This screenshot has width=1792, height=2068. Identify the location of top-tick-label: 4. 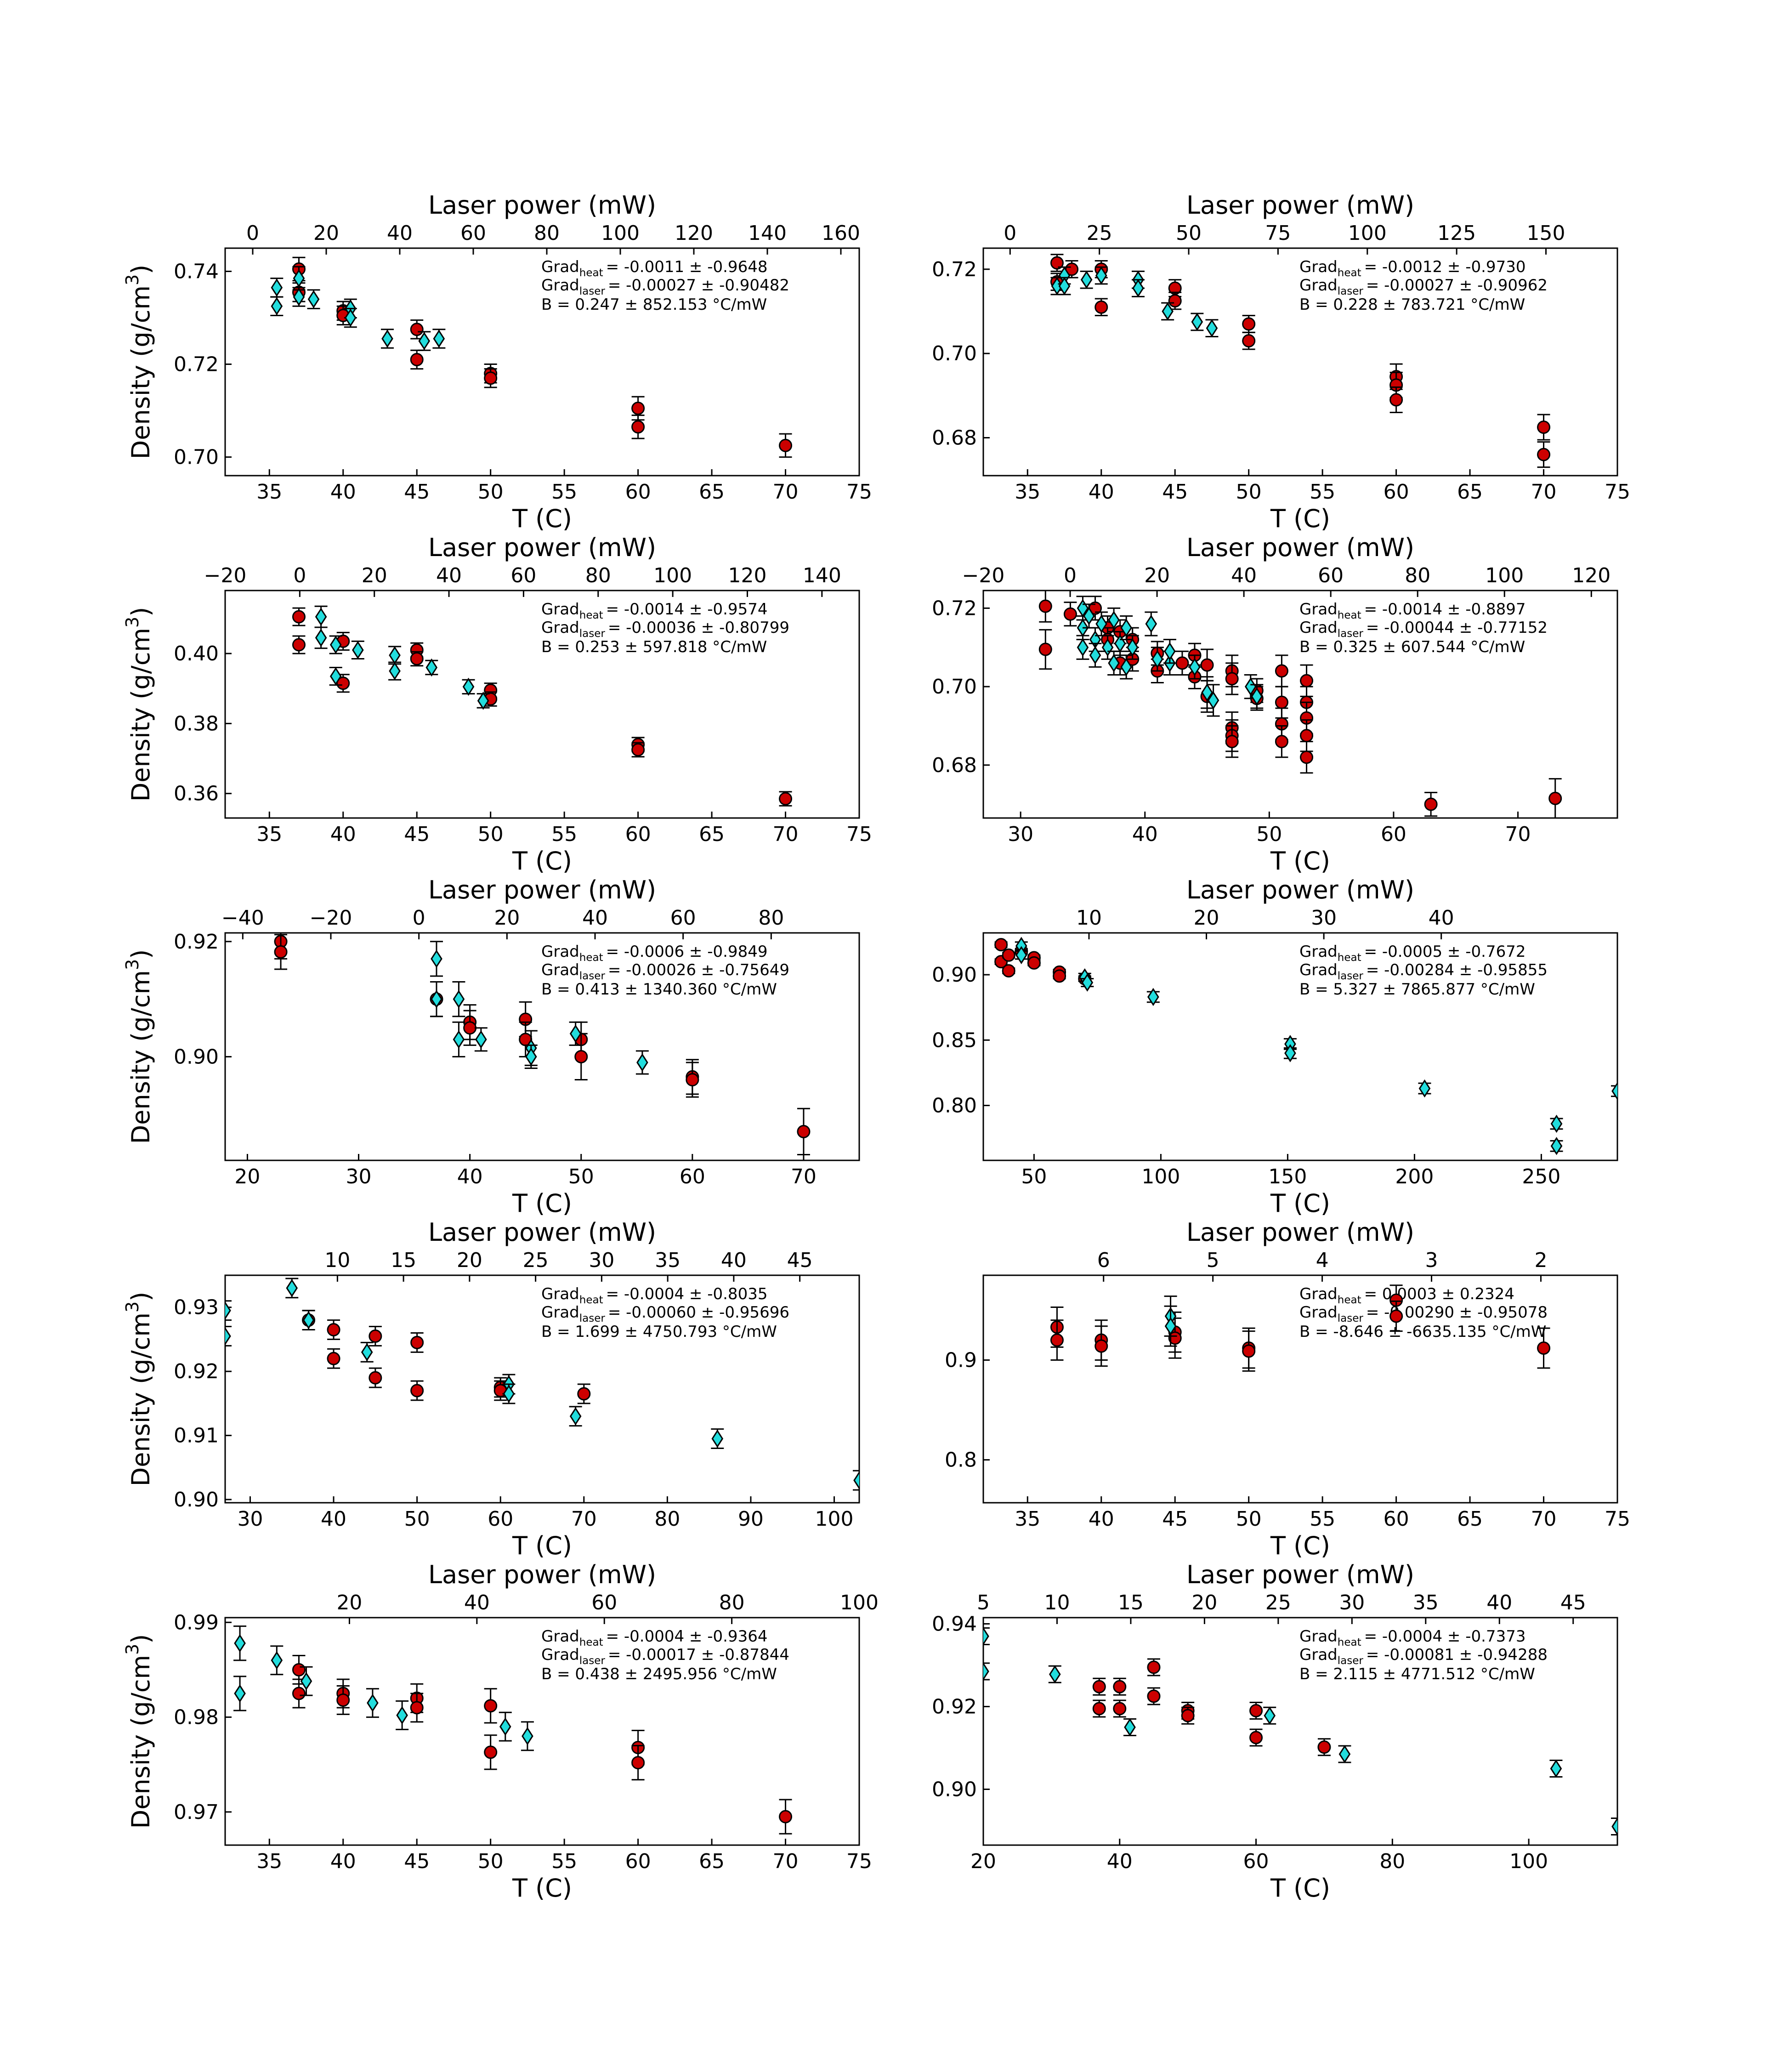
(1322, 1260).